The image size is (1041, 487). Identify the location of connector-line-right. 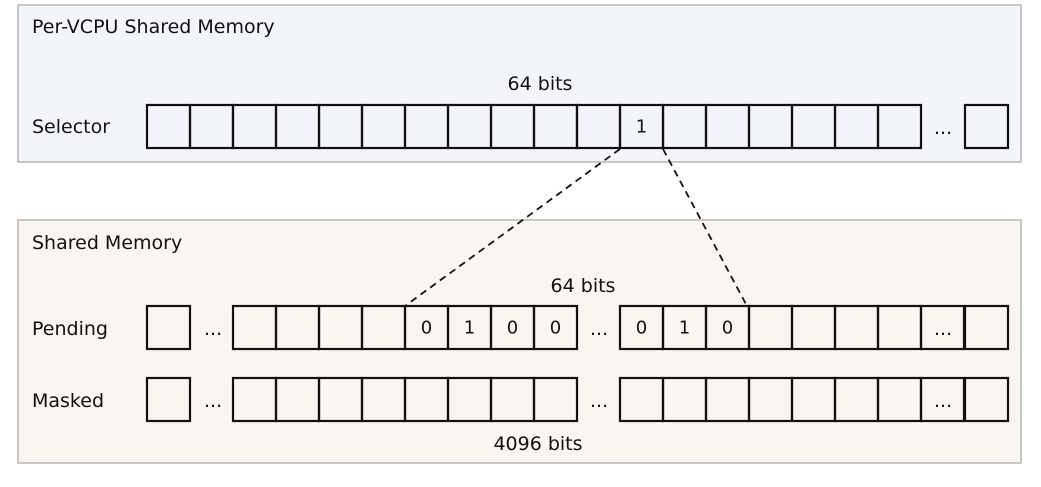
(705, 227).